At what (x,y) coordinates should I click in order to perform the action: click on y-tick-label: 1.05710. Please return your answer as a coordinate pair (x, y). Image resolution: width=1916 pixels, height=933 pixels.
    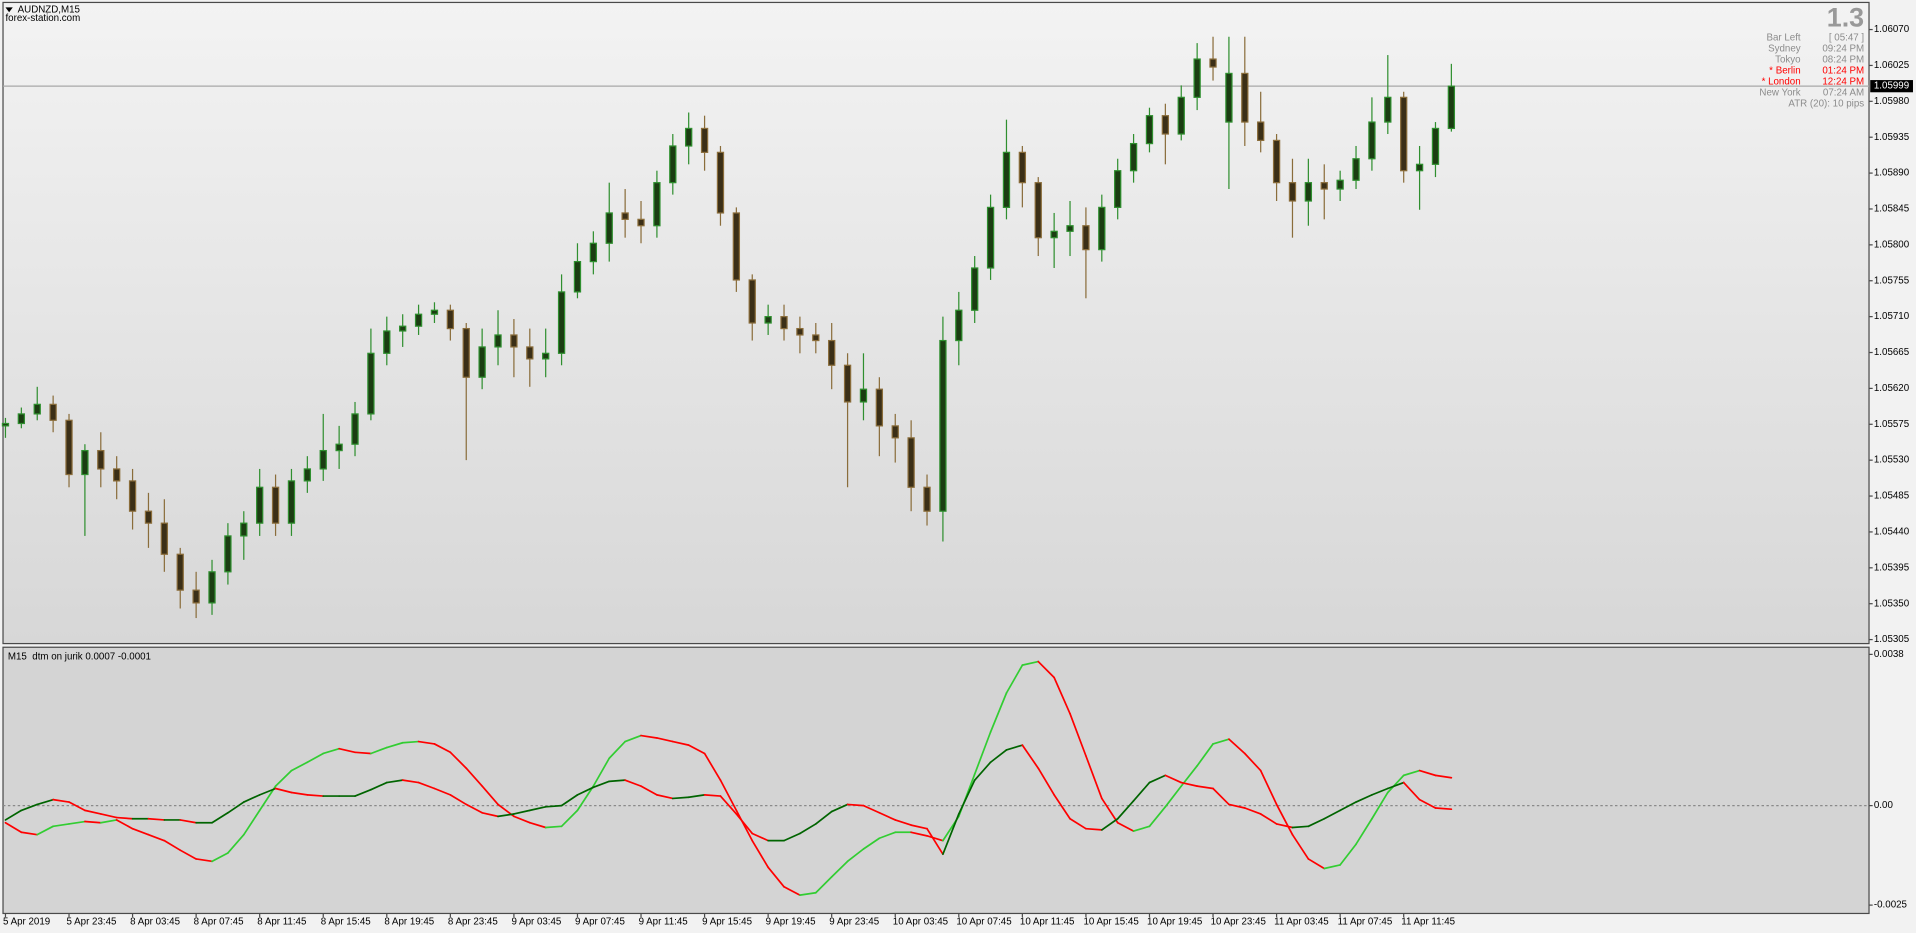
    Looking at the image, I should click on (1892, 316).